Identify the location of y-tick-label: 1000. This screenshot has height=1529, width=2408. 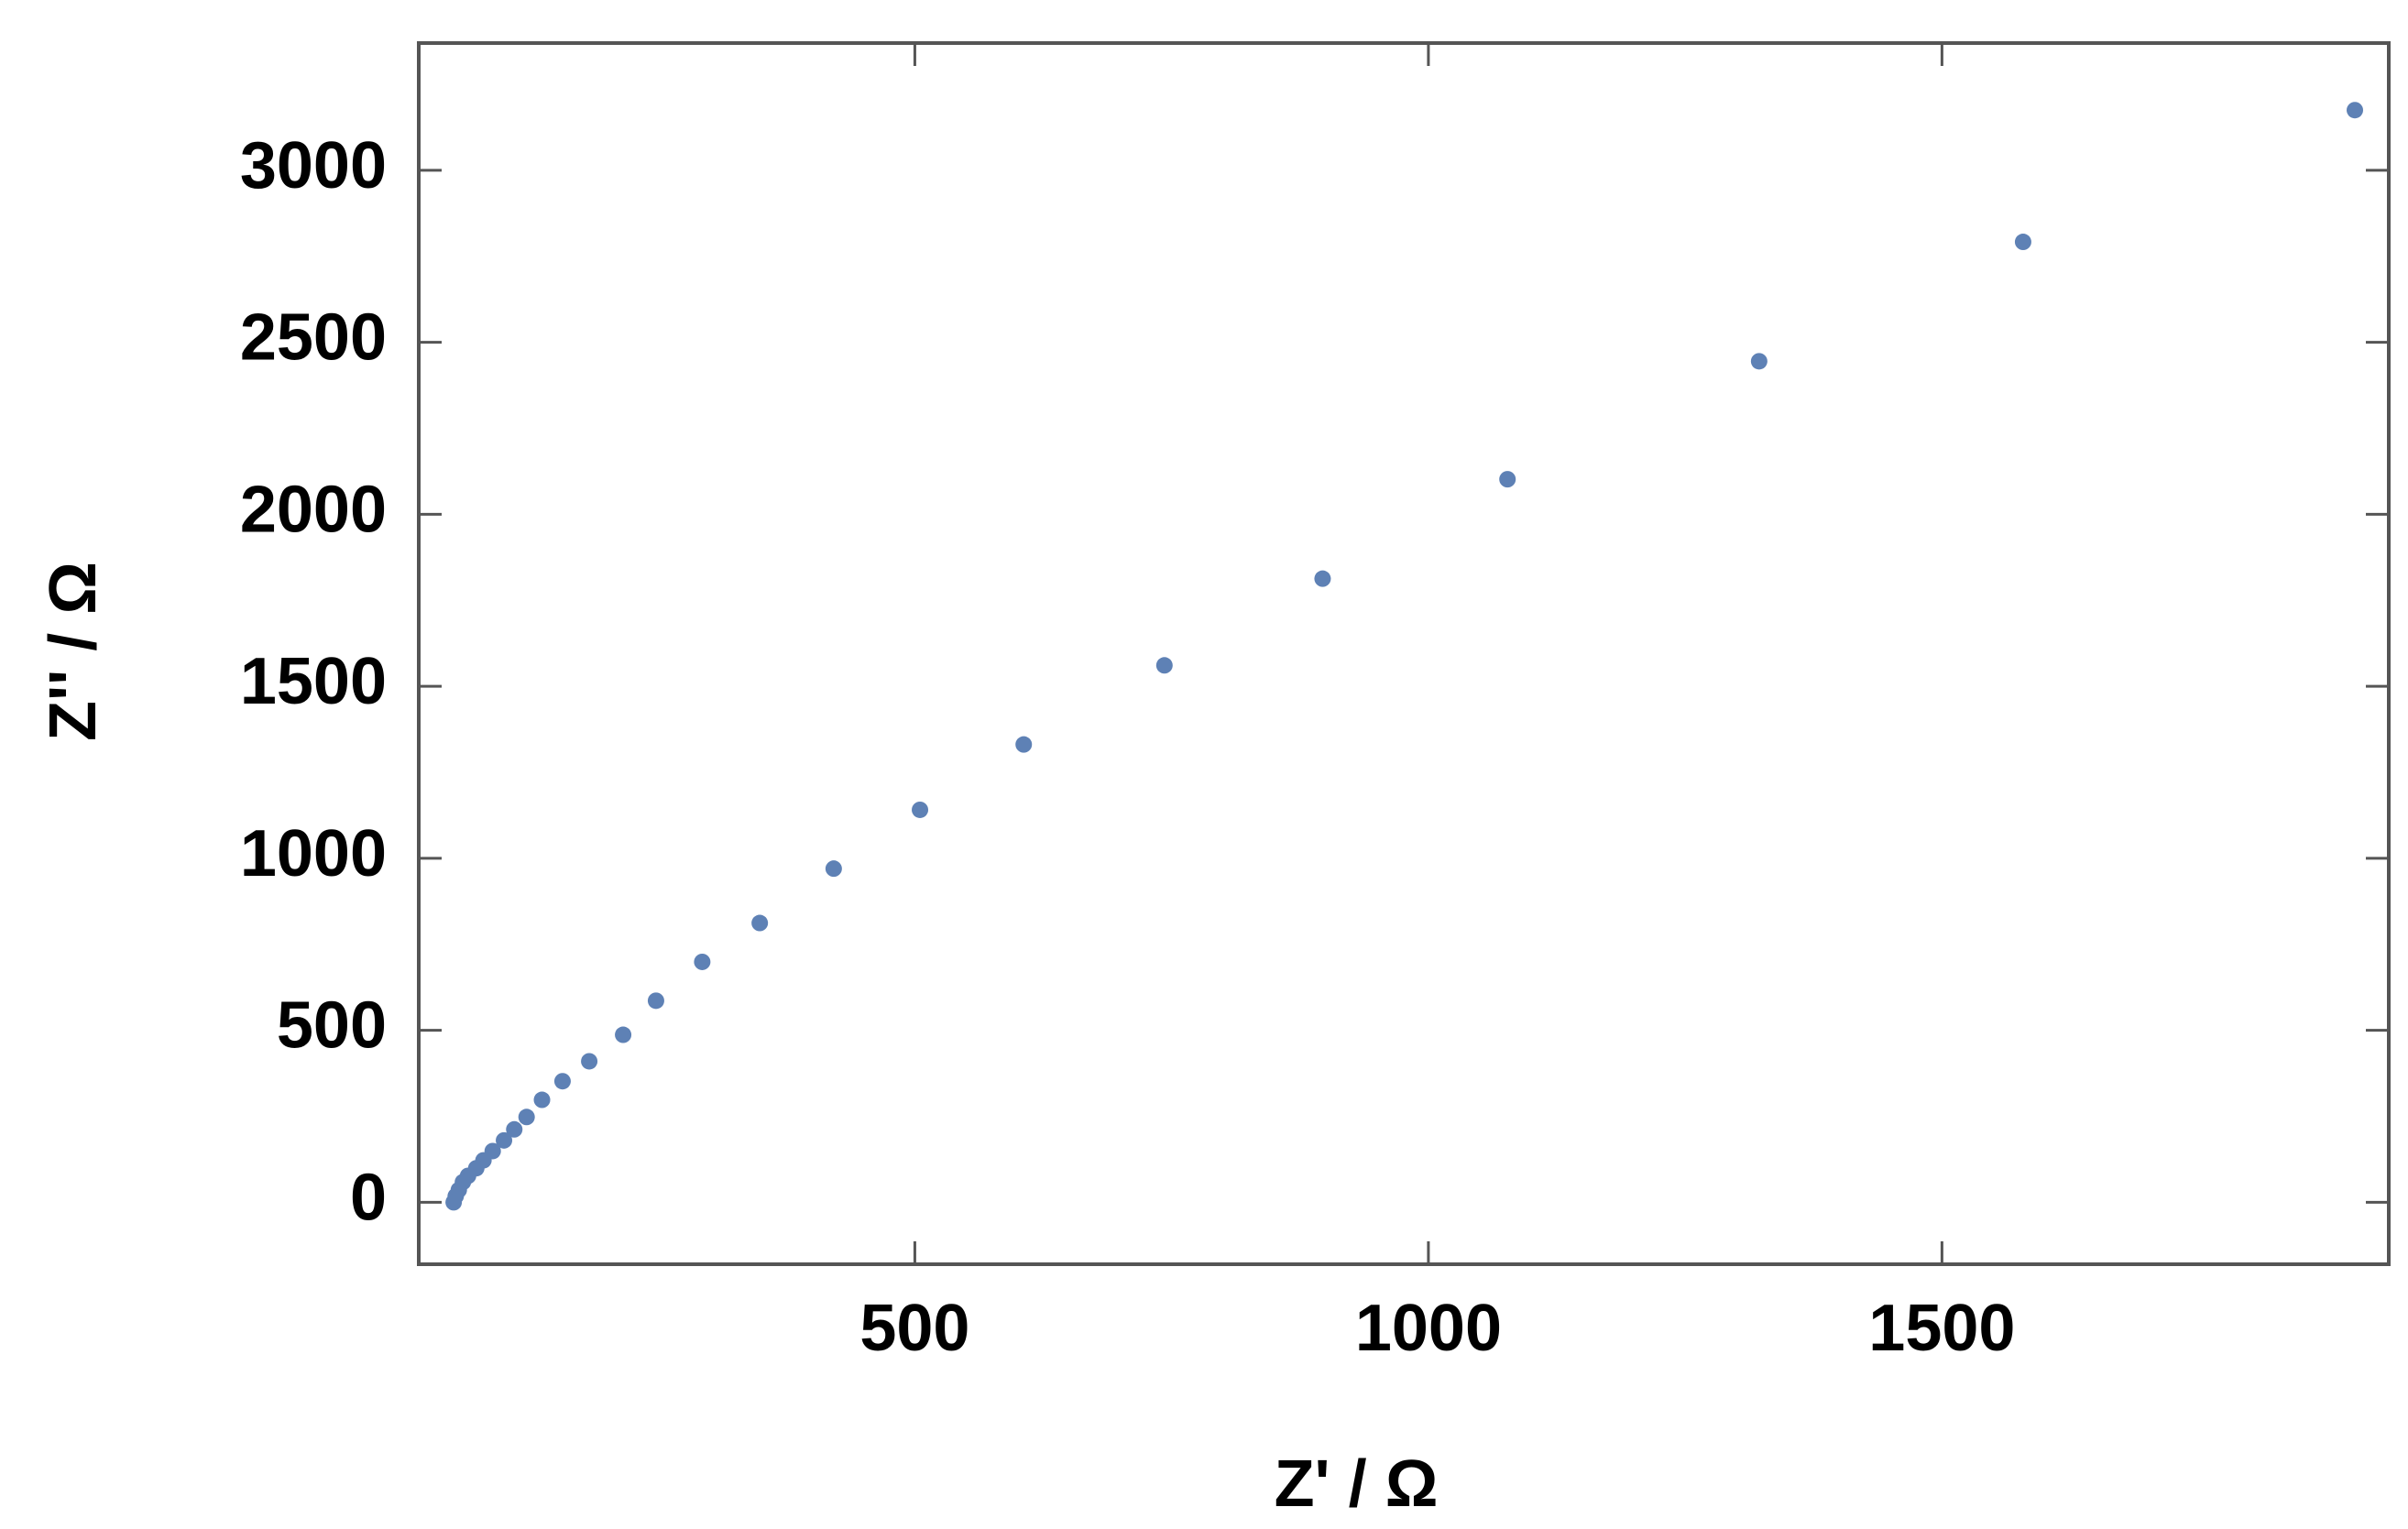
(313, 854).